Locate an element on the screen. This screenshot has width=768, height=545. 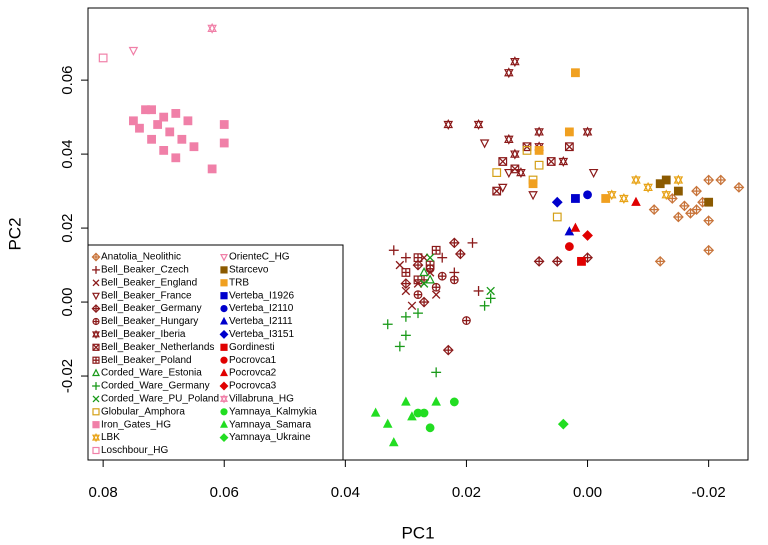
legend-label: Iron_Gates_HG is located at coordinates (136, 424).